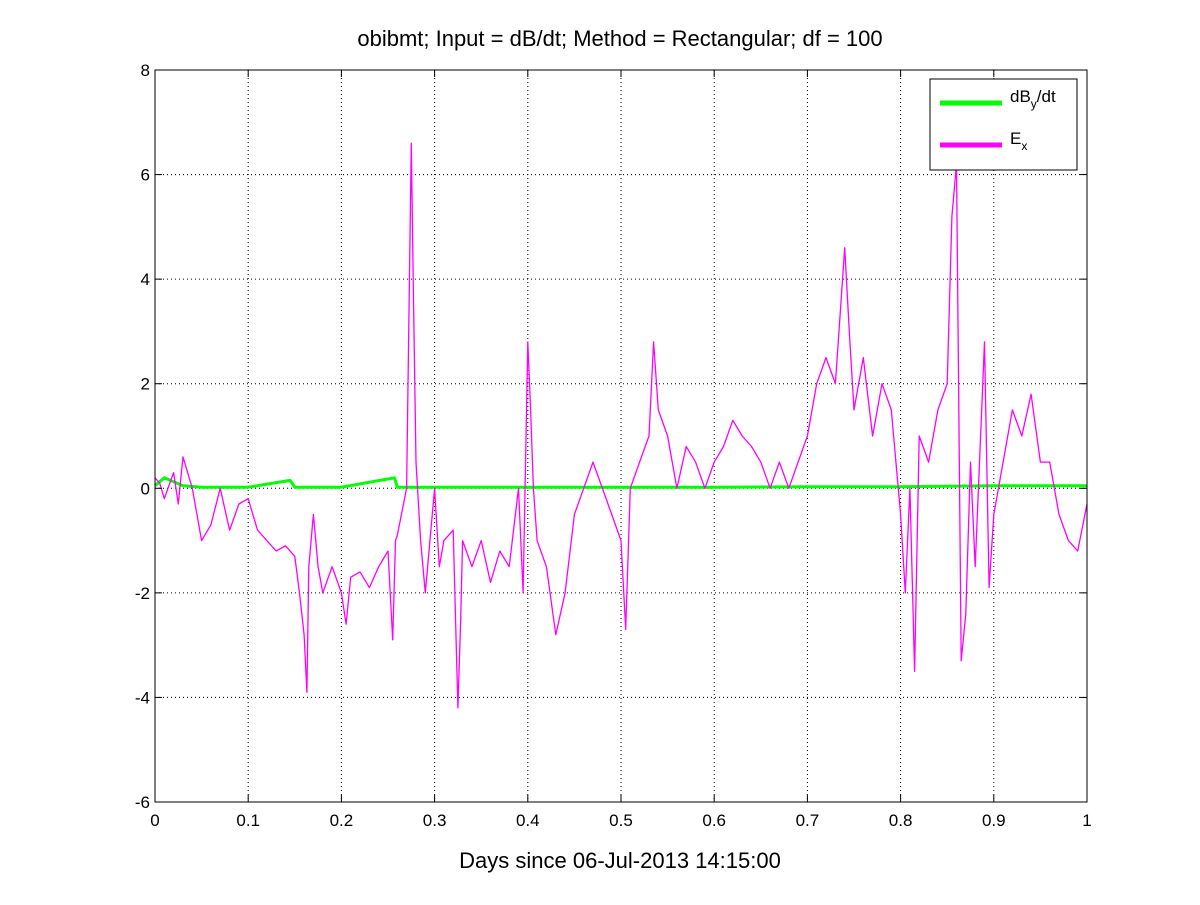 Image resolution: width=1200 pixels, height=905 pixels. Describe the element at coordinates (1086, 820) in the screenshot. I see `x-tick-label: 1` at that location.